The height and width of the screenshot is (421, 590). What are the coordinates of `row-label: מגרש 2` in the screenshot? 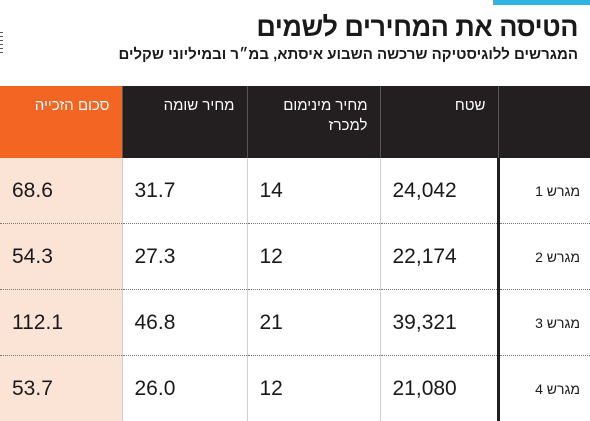 It's located at (544, 257).